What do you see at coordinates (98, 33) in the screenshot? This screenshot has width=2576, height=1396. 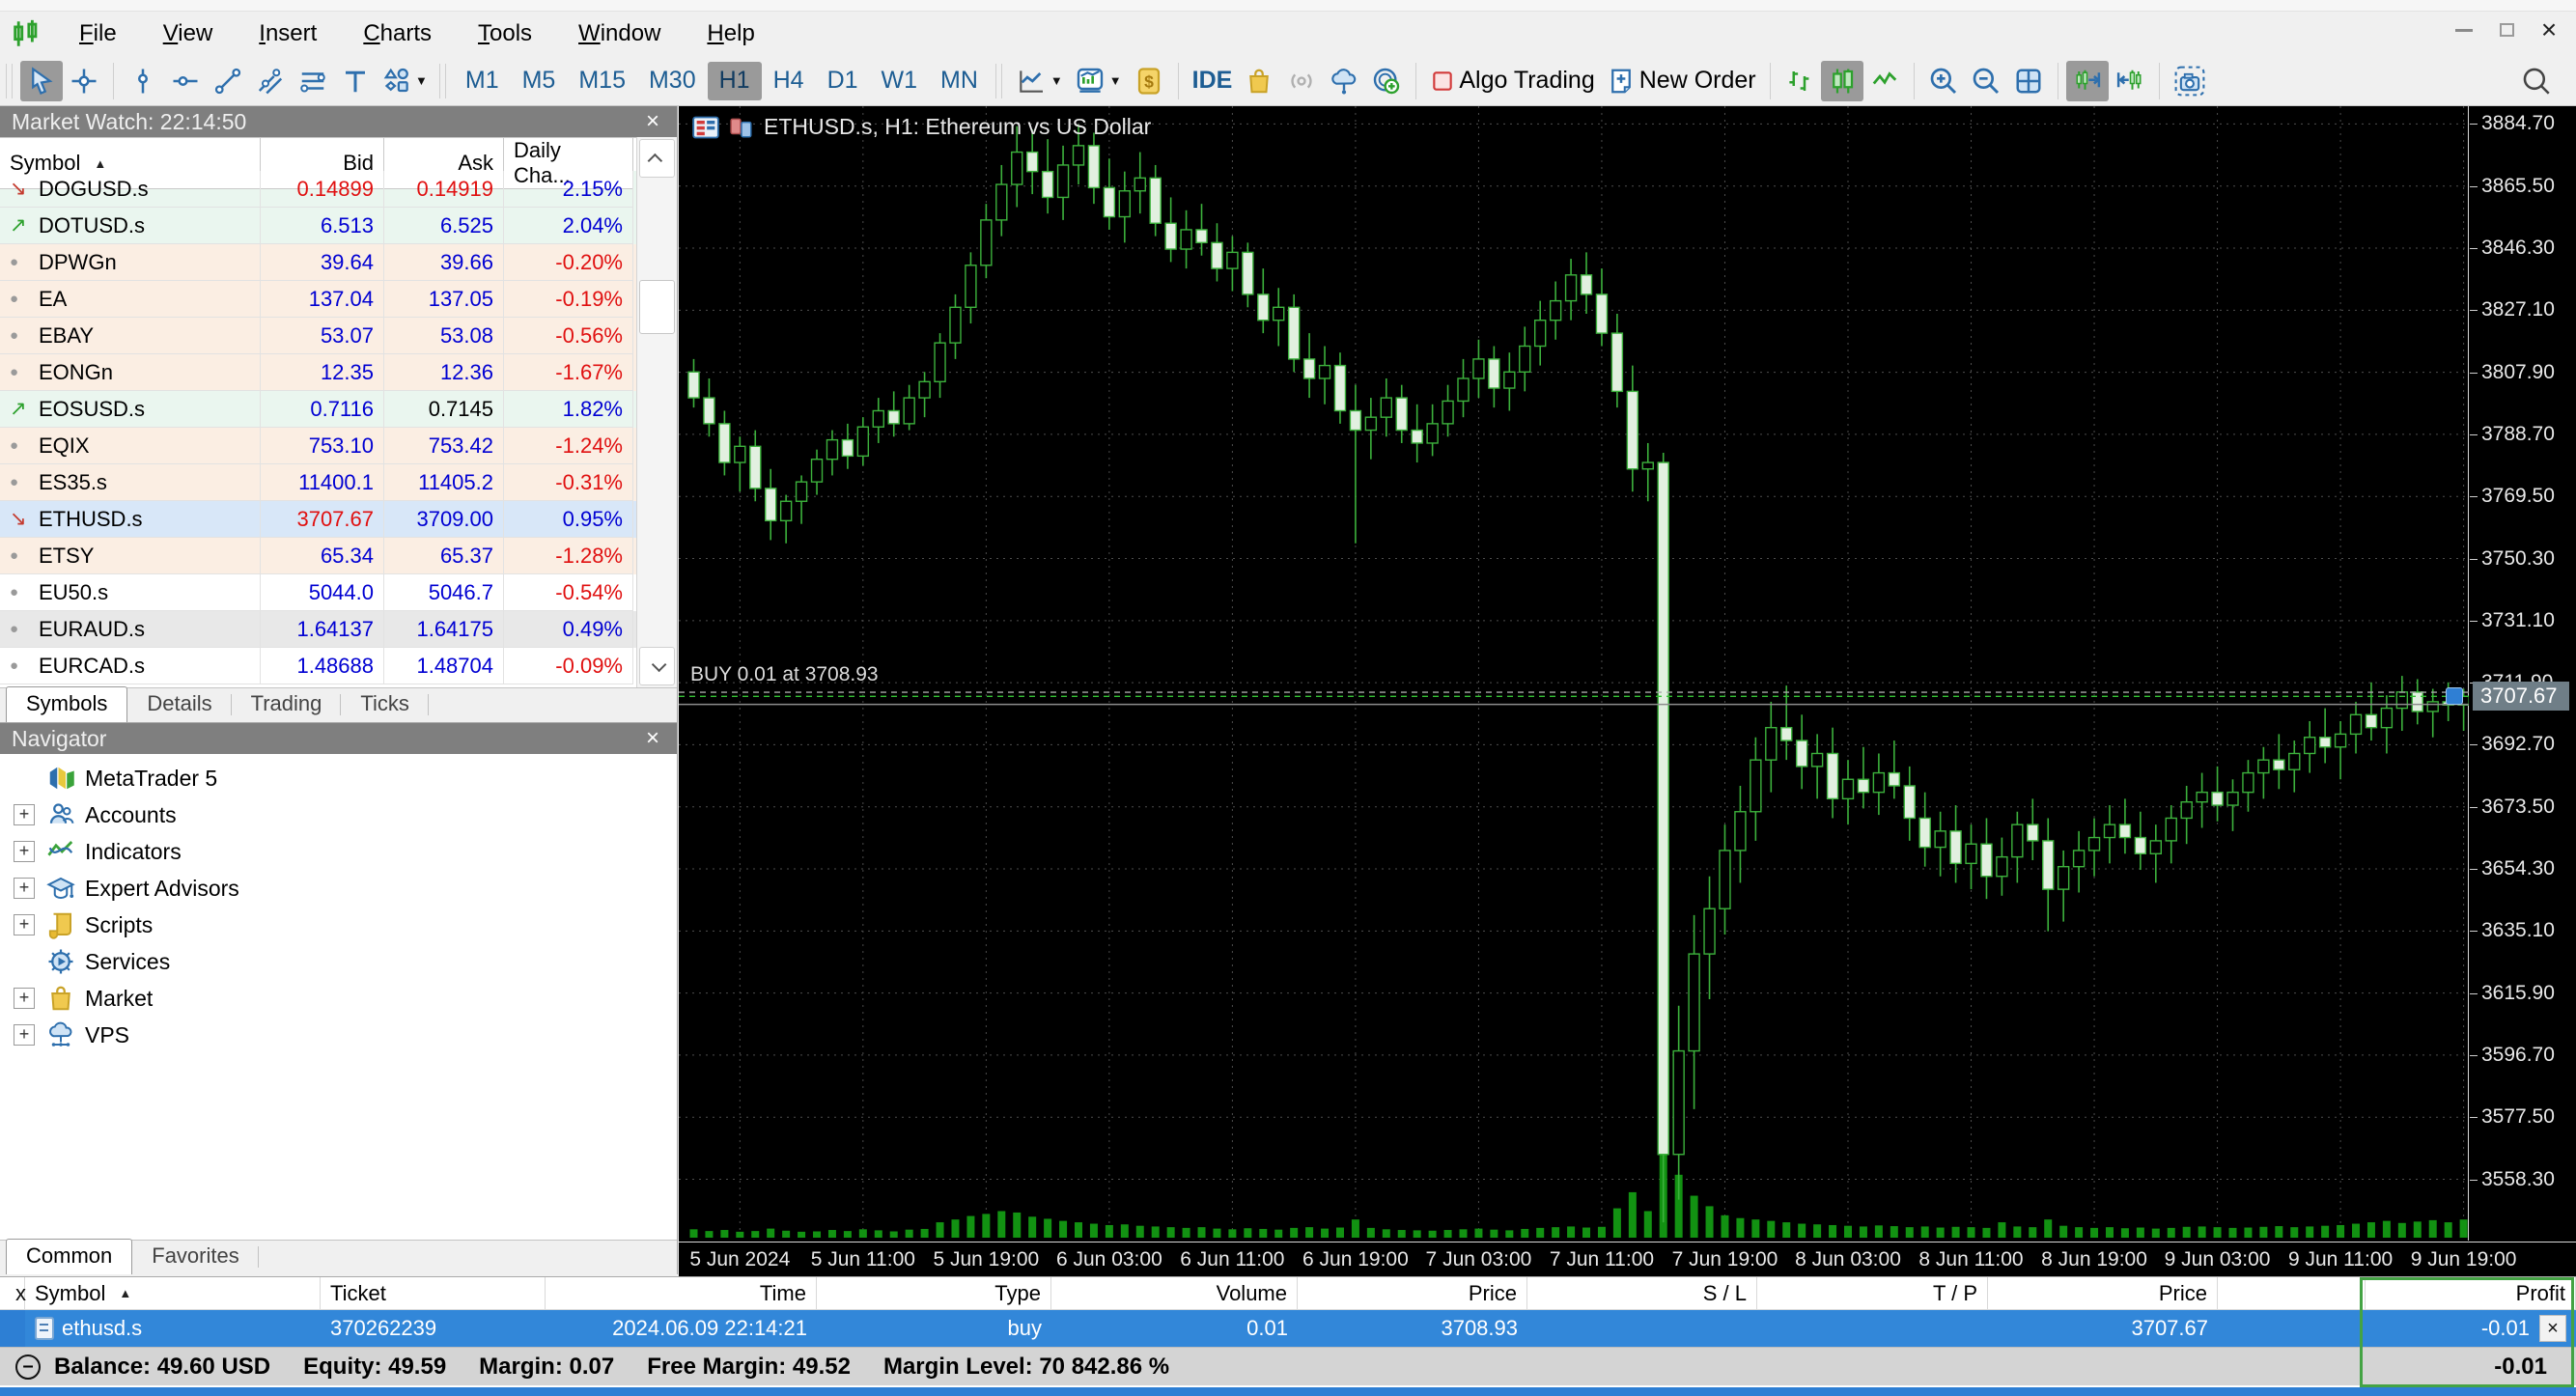 I see `menu-item-file: File` at bounding box center [98, 33].